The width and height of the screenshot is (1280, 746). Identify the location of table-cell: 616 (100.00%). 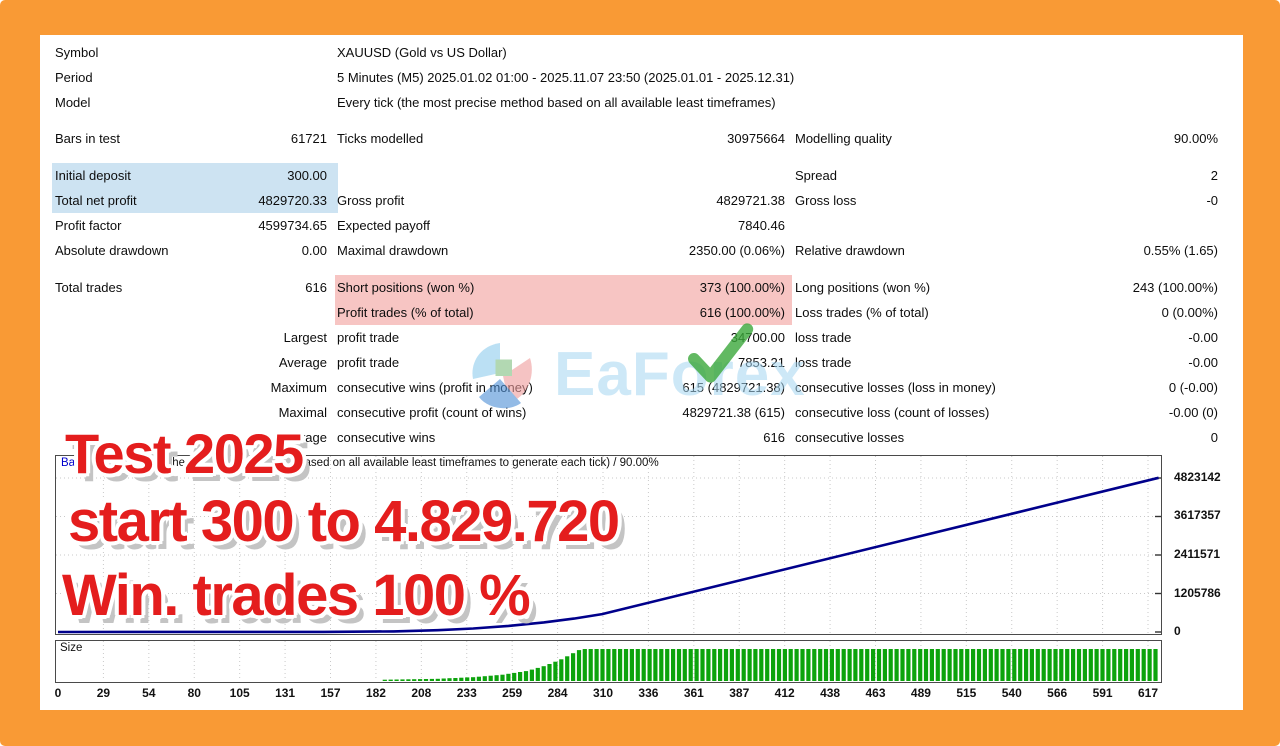
(742, 312).